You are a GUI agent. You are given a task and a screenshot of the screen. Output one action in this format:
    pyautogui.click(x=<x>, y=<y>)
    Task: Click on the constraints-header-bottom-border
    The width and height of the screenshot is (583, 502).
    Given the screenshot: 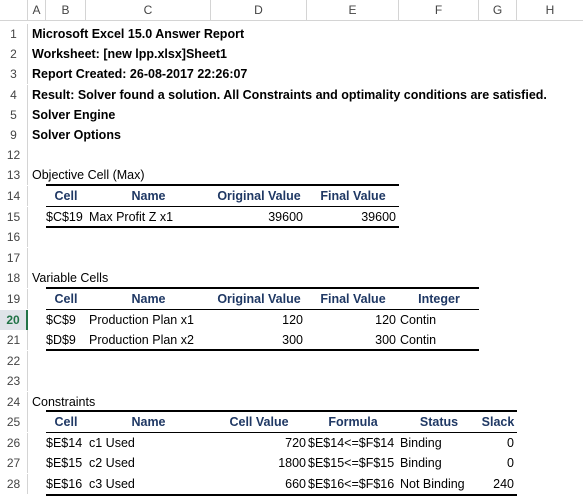 What is the action you would take?
    pyautogui.click(x=281, y=432)
    